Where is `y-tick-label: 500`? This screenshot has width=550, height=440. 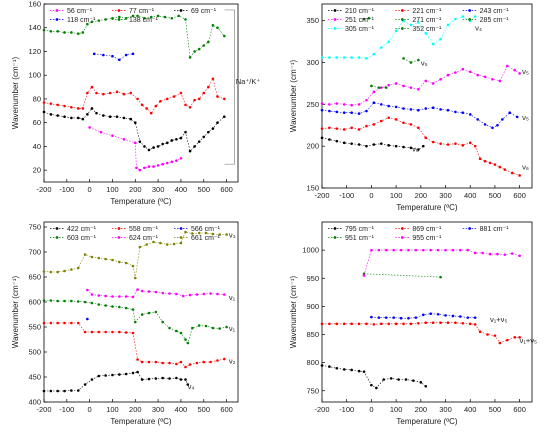 y-tick-label: 500 is located at coordinates (34, 352).